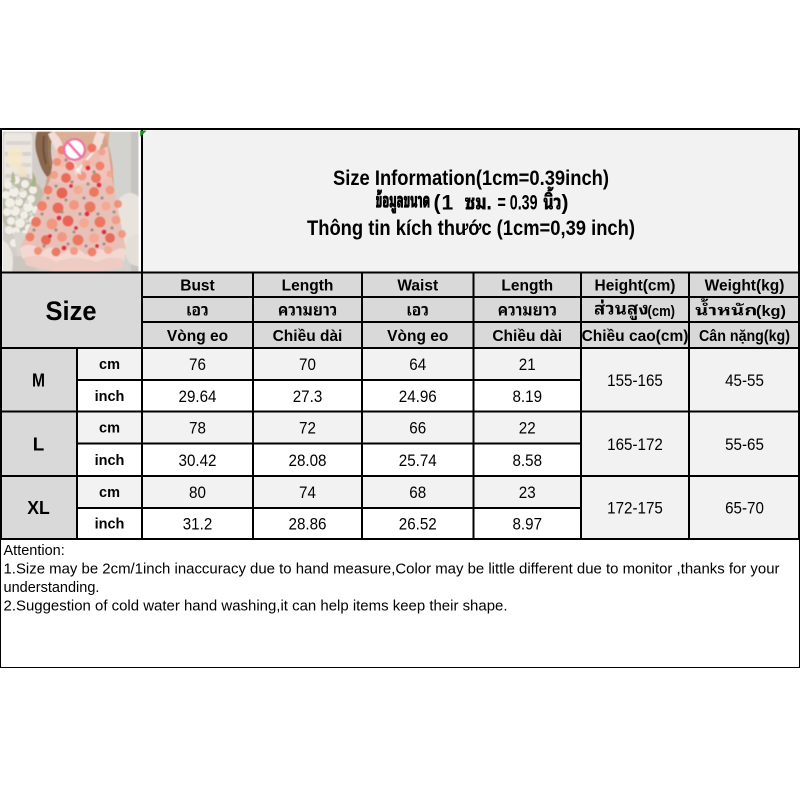  Describe the element at coordinates (744, 336) in the screenshot. I see `svg-text: Cân nặng(kg)` at that location.